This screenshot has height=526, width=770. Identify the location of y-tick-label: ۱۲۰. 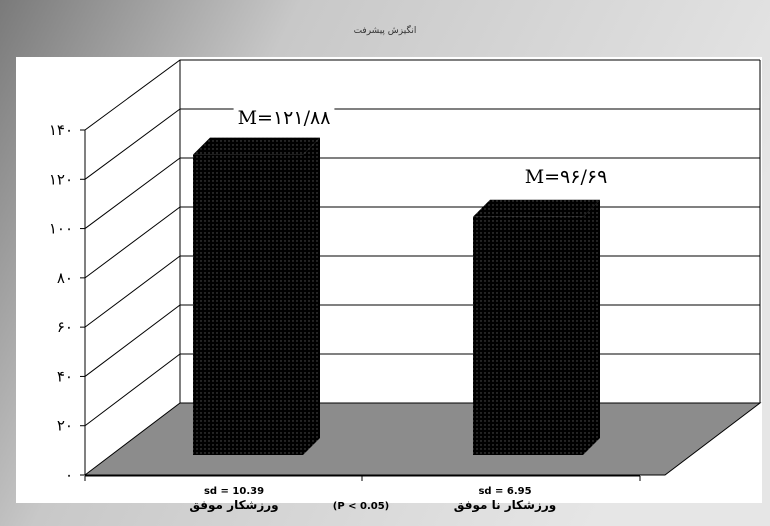
(61, 179).